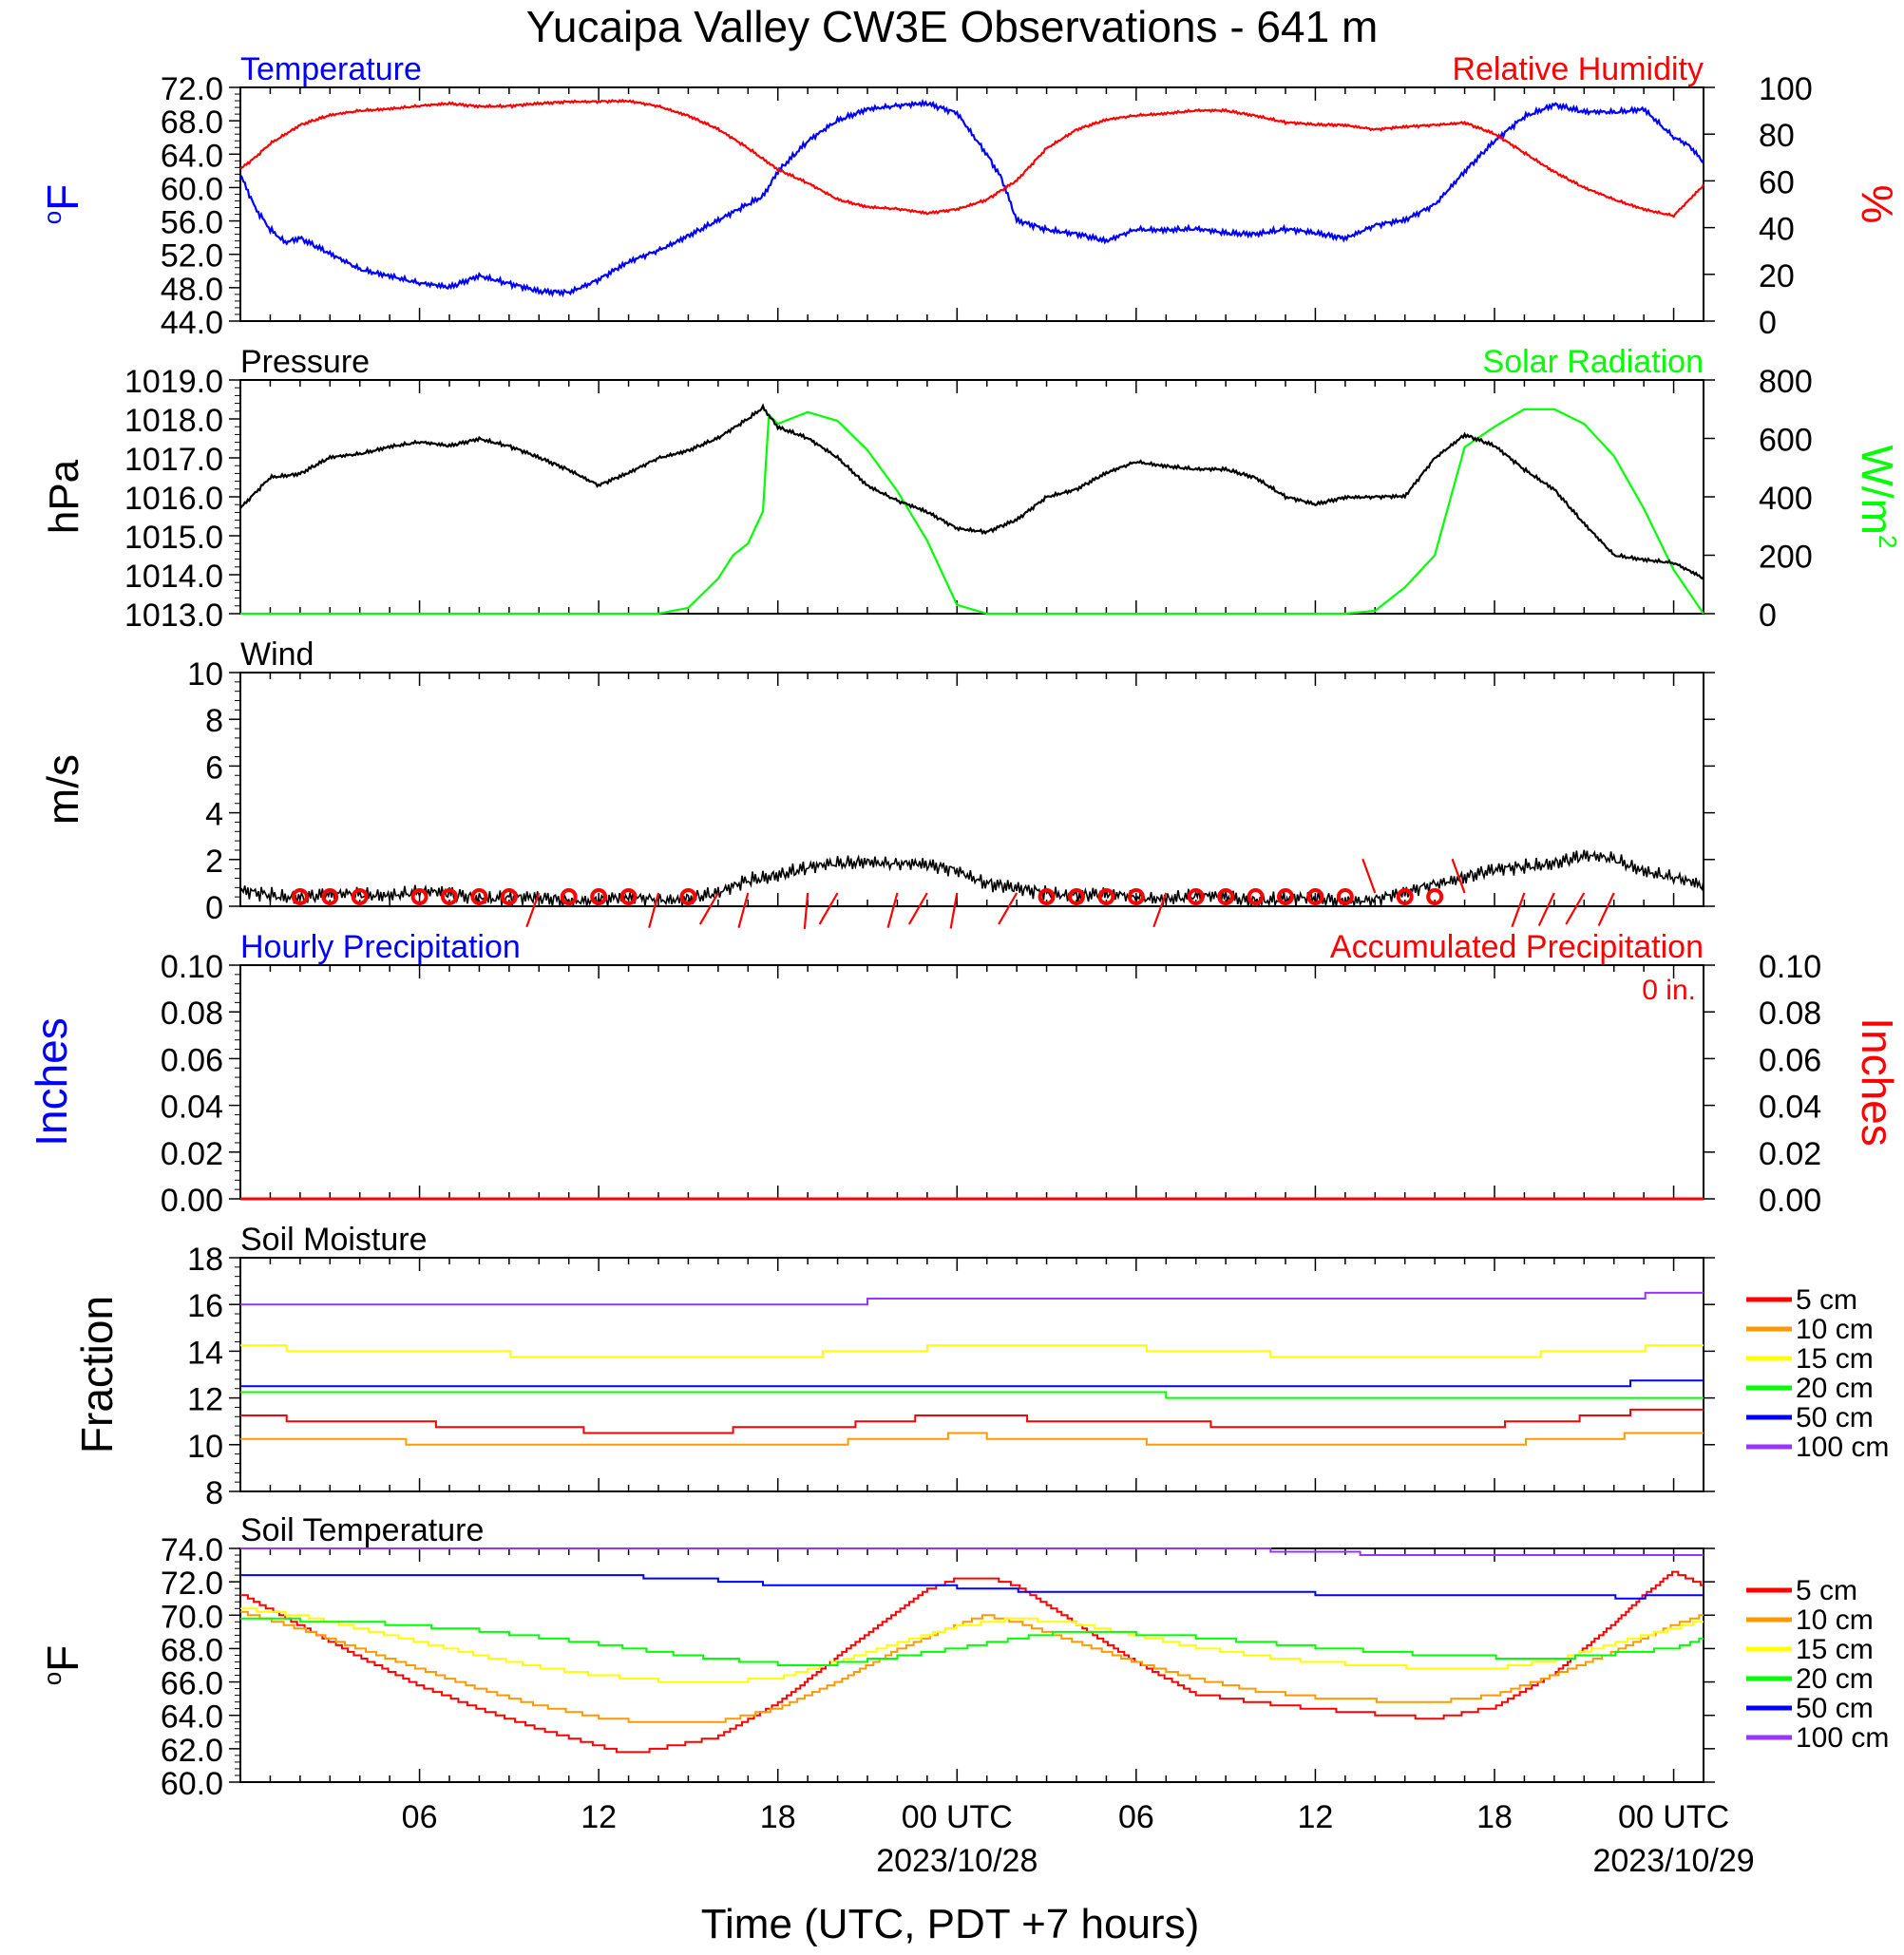 The width and height of the screenshot is (1904, 1955). I want to click on temperature-humidity-left-tick-label: 44.0, so click(192, 323).